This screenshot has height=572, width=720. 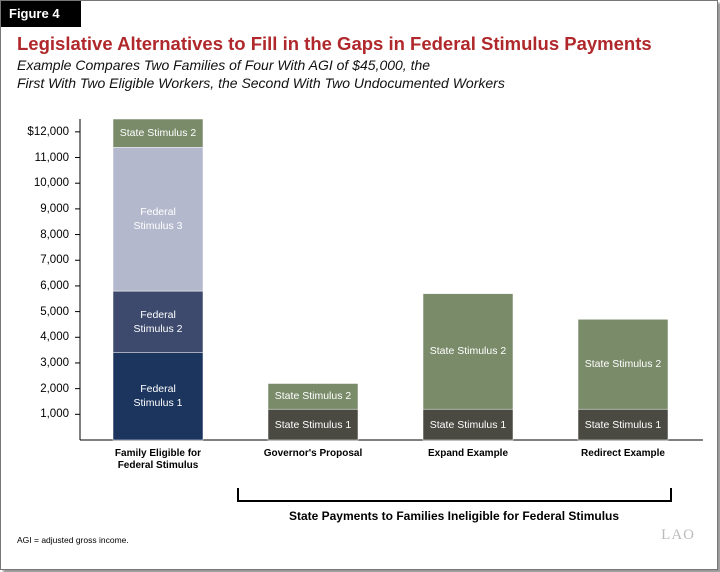 I want to click on segment-label: Federal Stimulus 3, so click(x=158, y=219).